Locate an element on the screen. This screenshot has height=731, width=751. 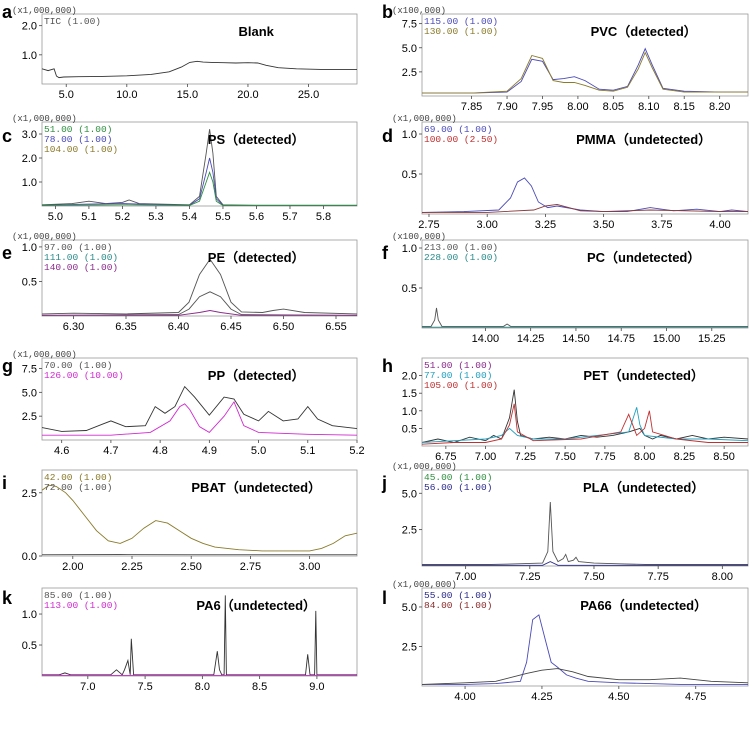
legend-entry: 104.00 (1.00) is located at coordinates (81, 149).